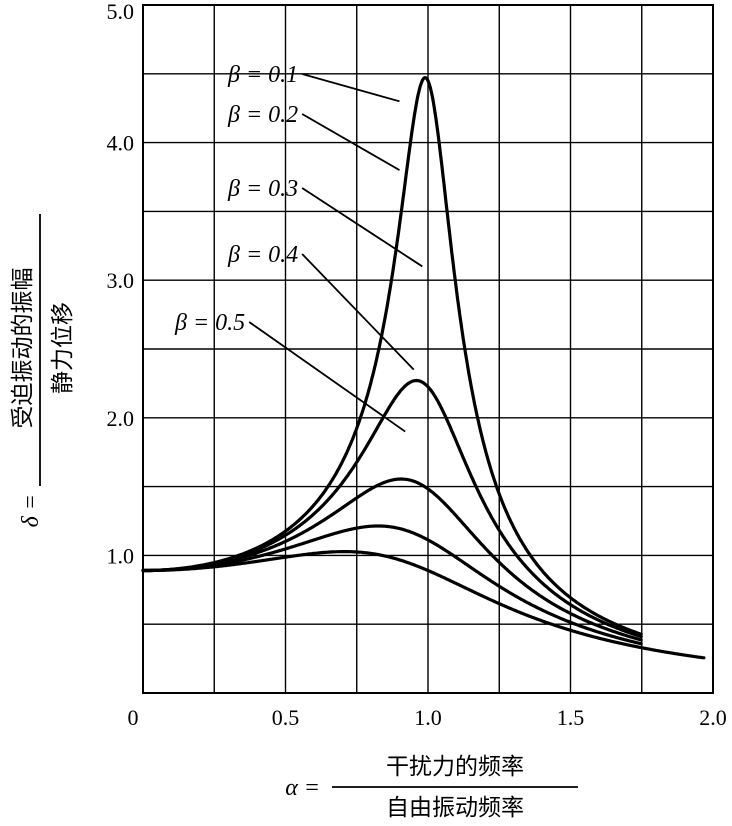 This screenshot has width=732, height=826. What do you see at coordinates (286, 717) in the screenshot?
I see `x-tick-label: 0.5` at bounding box center [286, 717].